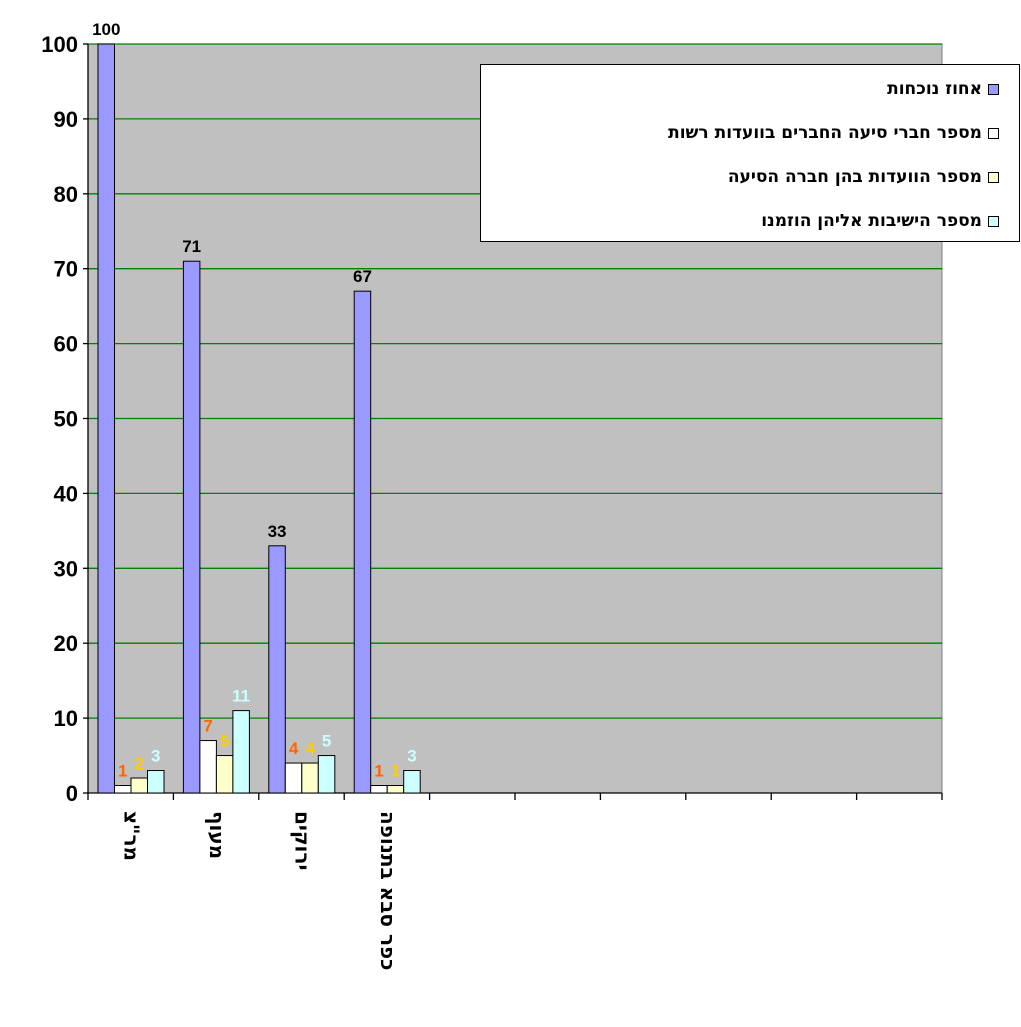  I want to click on data-label: 71, so click(191, 246).